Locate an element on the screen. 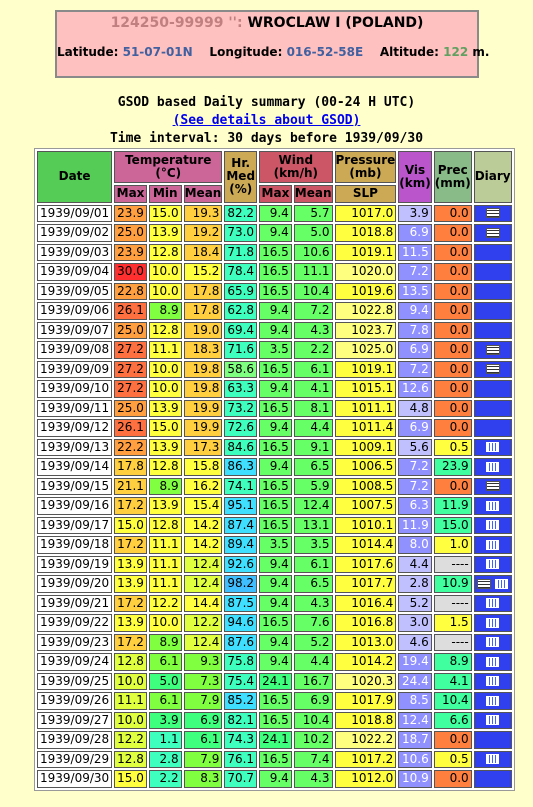 This screenshot has width=533, height=807. cell-precipitation: 23.9 is located at coordinates (452, 467).